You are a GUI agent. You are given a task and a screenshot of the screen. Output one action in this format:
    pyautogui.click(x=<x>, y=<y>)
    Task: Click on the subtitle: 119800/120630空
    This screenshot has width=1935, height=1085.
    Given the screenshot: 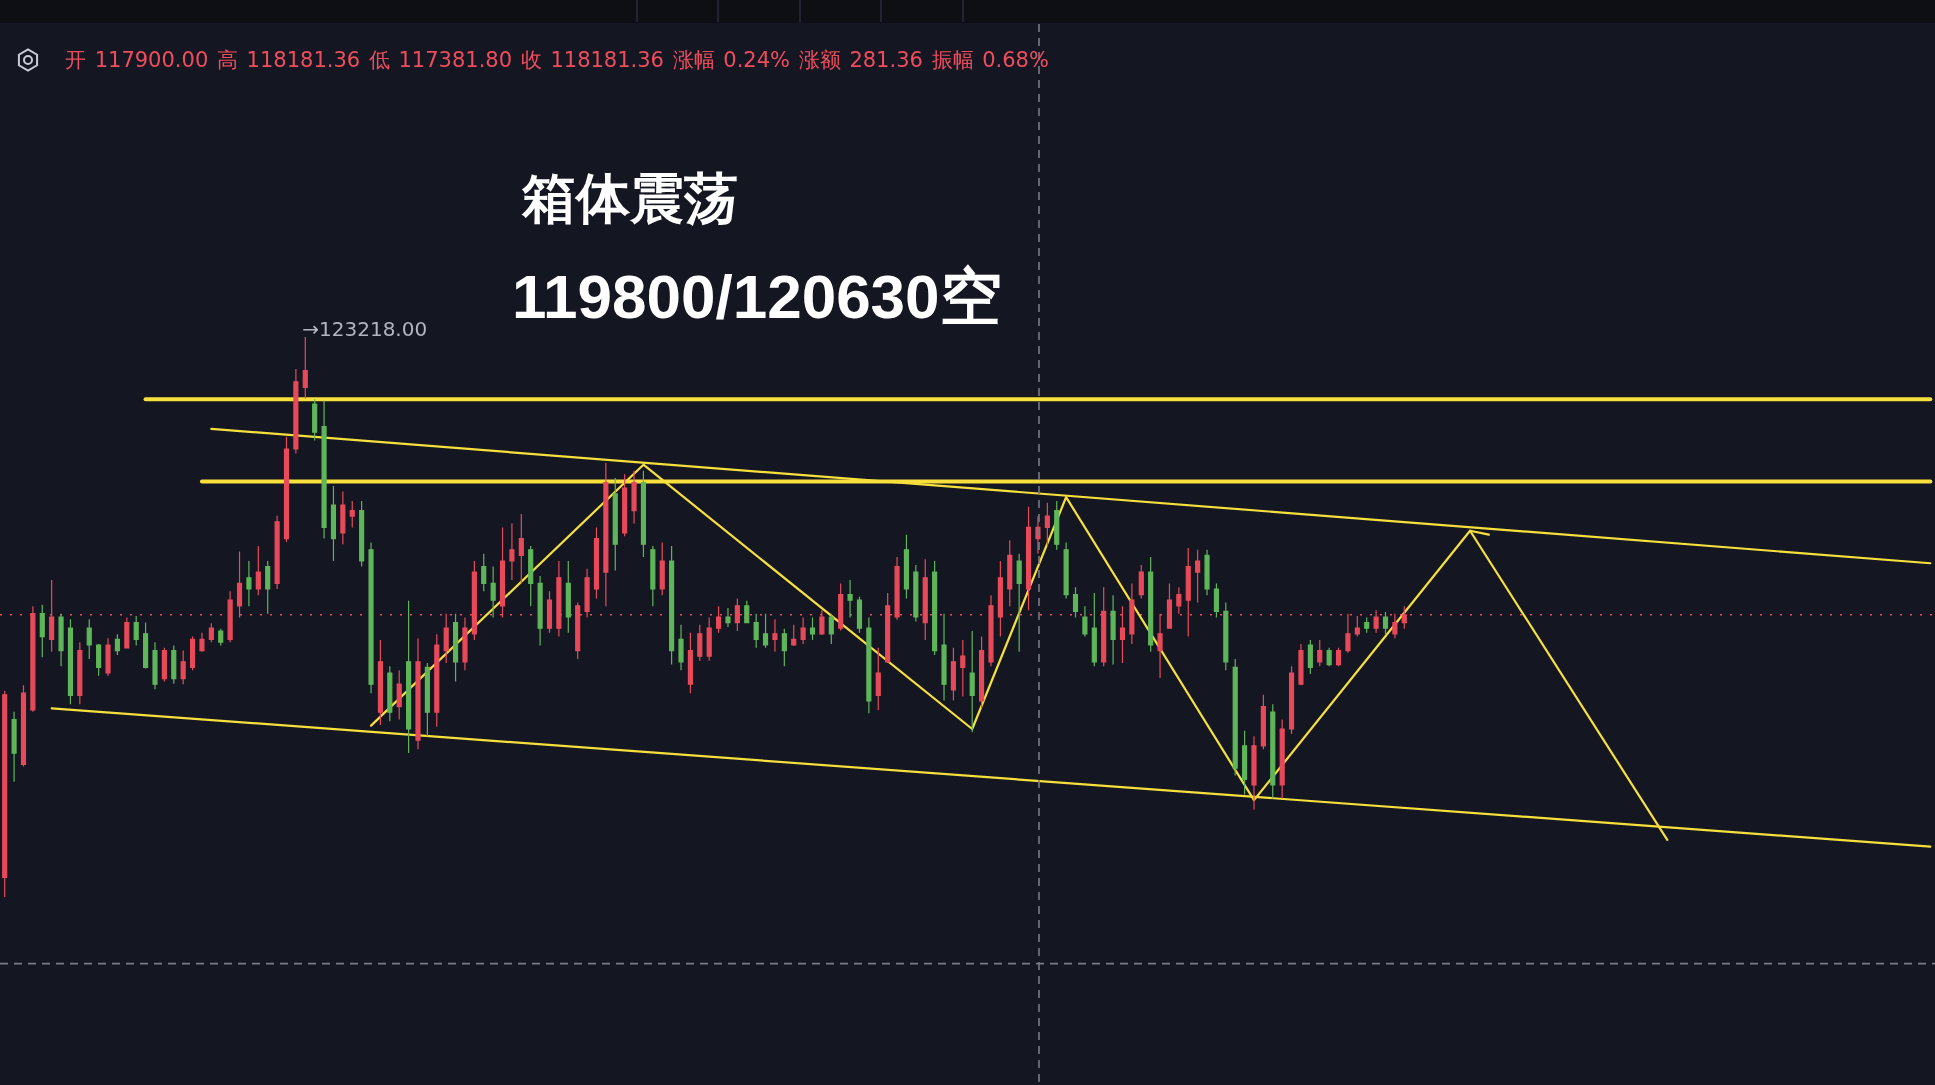 What is the action you would take?
    pyautogui.click(x=757, y=296)
    